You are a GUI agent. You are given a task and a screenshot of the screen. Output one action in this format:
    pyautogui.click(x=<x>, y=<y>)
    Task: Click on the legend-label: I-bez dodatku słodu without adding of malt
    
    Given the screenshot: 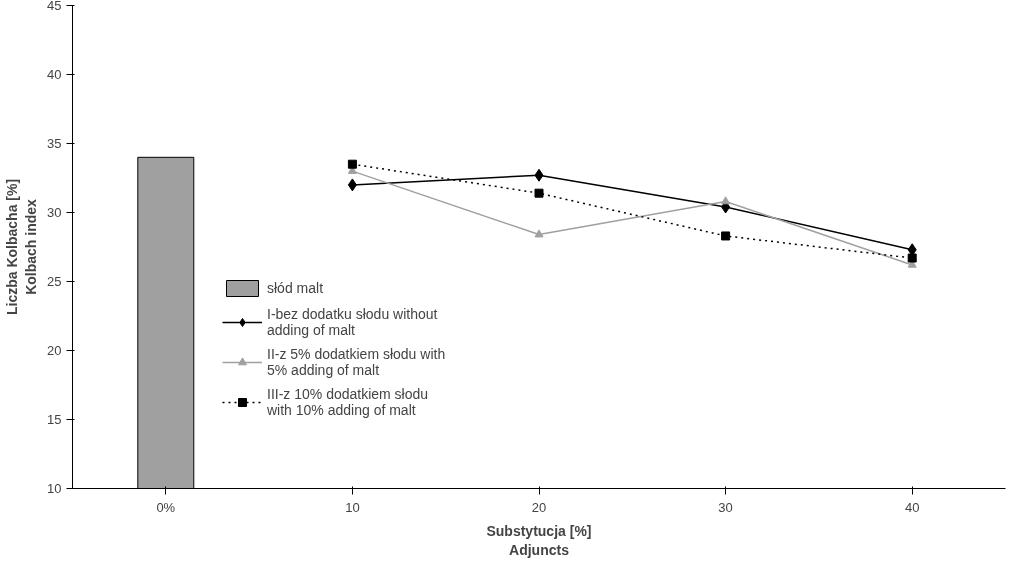 What is the action you would take?
    pyautogui.click(x=352, y=322)
    